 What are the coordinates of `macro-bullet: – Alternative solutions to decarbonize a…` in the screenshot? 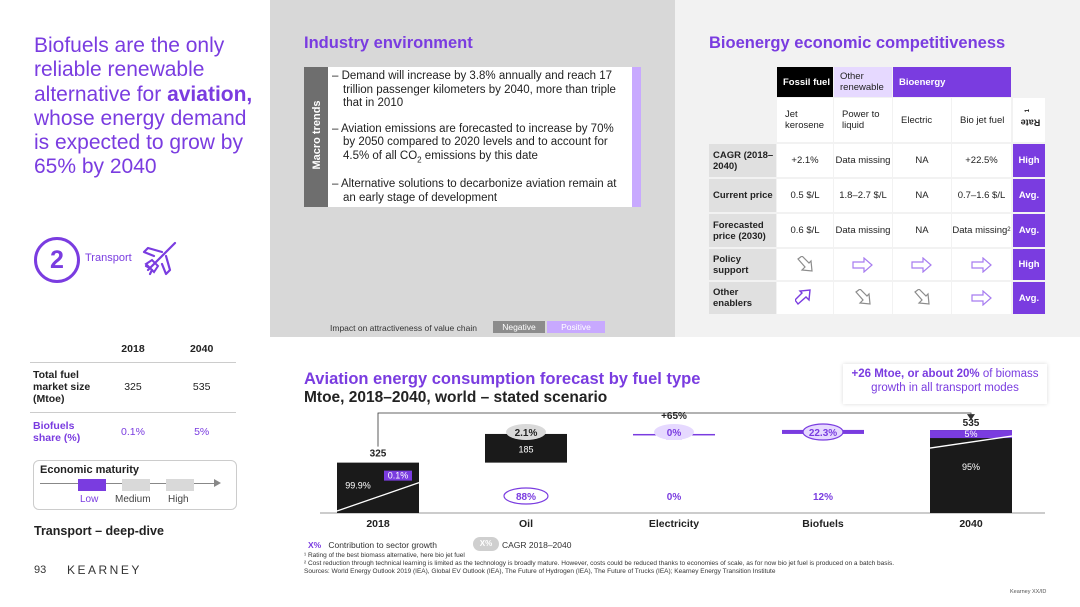 It's located at (474, 191).